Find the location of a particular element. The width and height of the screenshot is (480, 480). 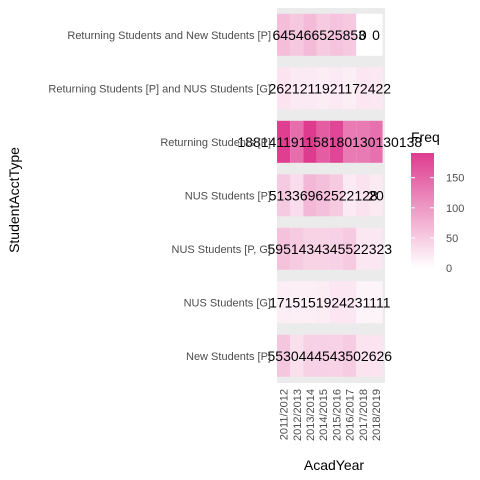

cell-label: 51336962522128 is located at coordinates (323, 195).